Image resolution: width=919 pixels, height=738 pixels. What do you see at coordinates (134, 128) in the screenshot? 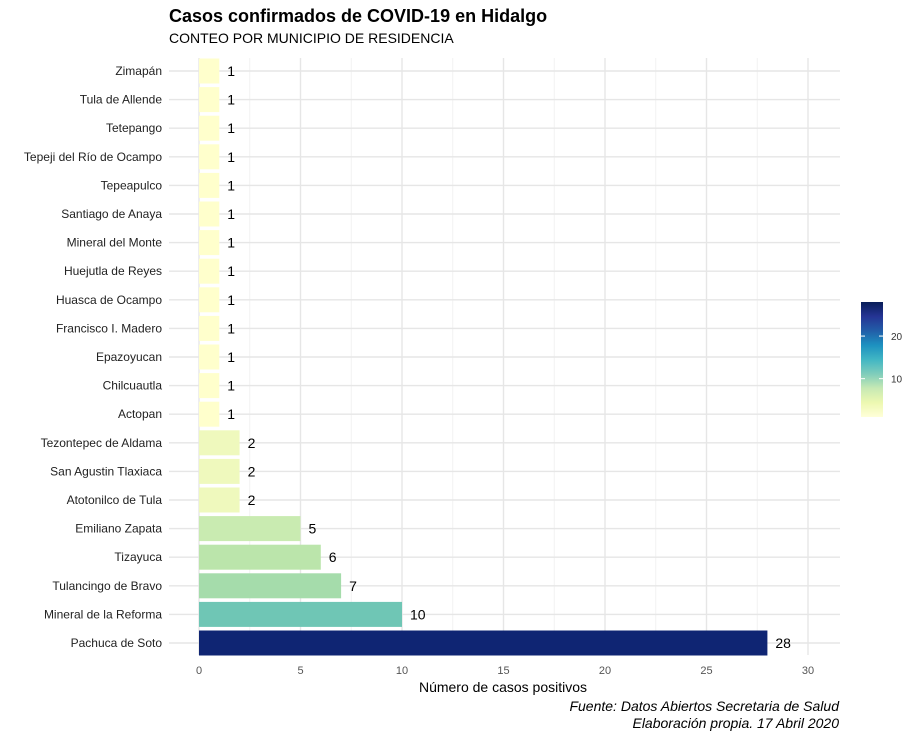
I see `category-label: Tetepango` at bounding box center [134, 128].